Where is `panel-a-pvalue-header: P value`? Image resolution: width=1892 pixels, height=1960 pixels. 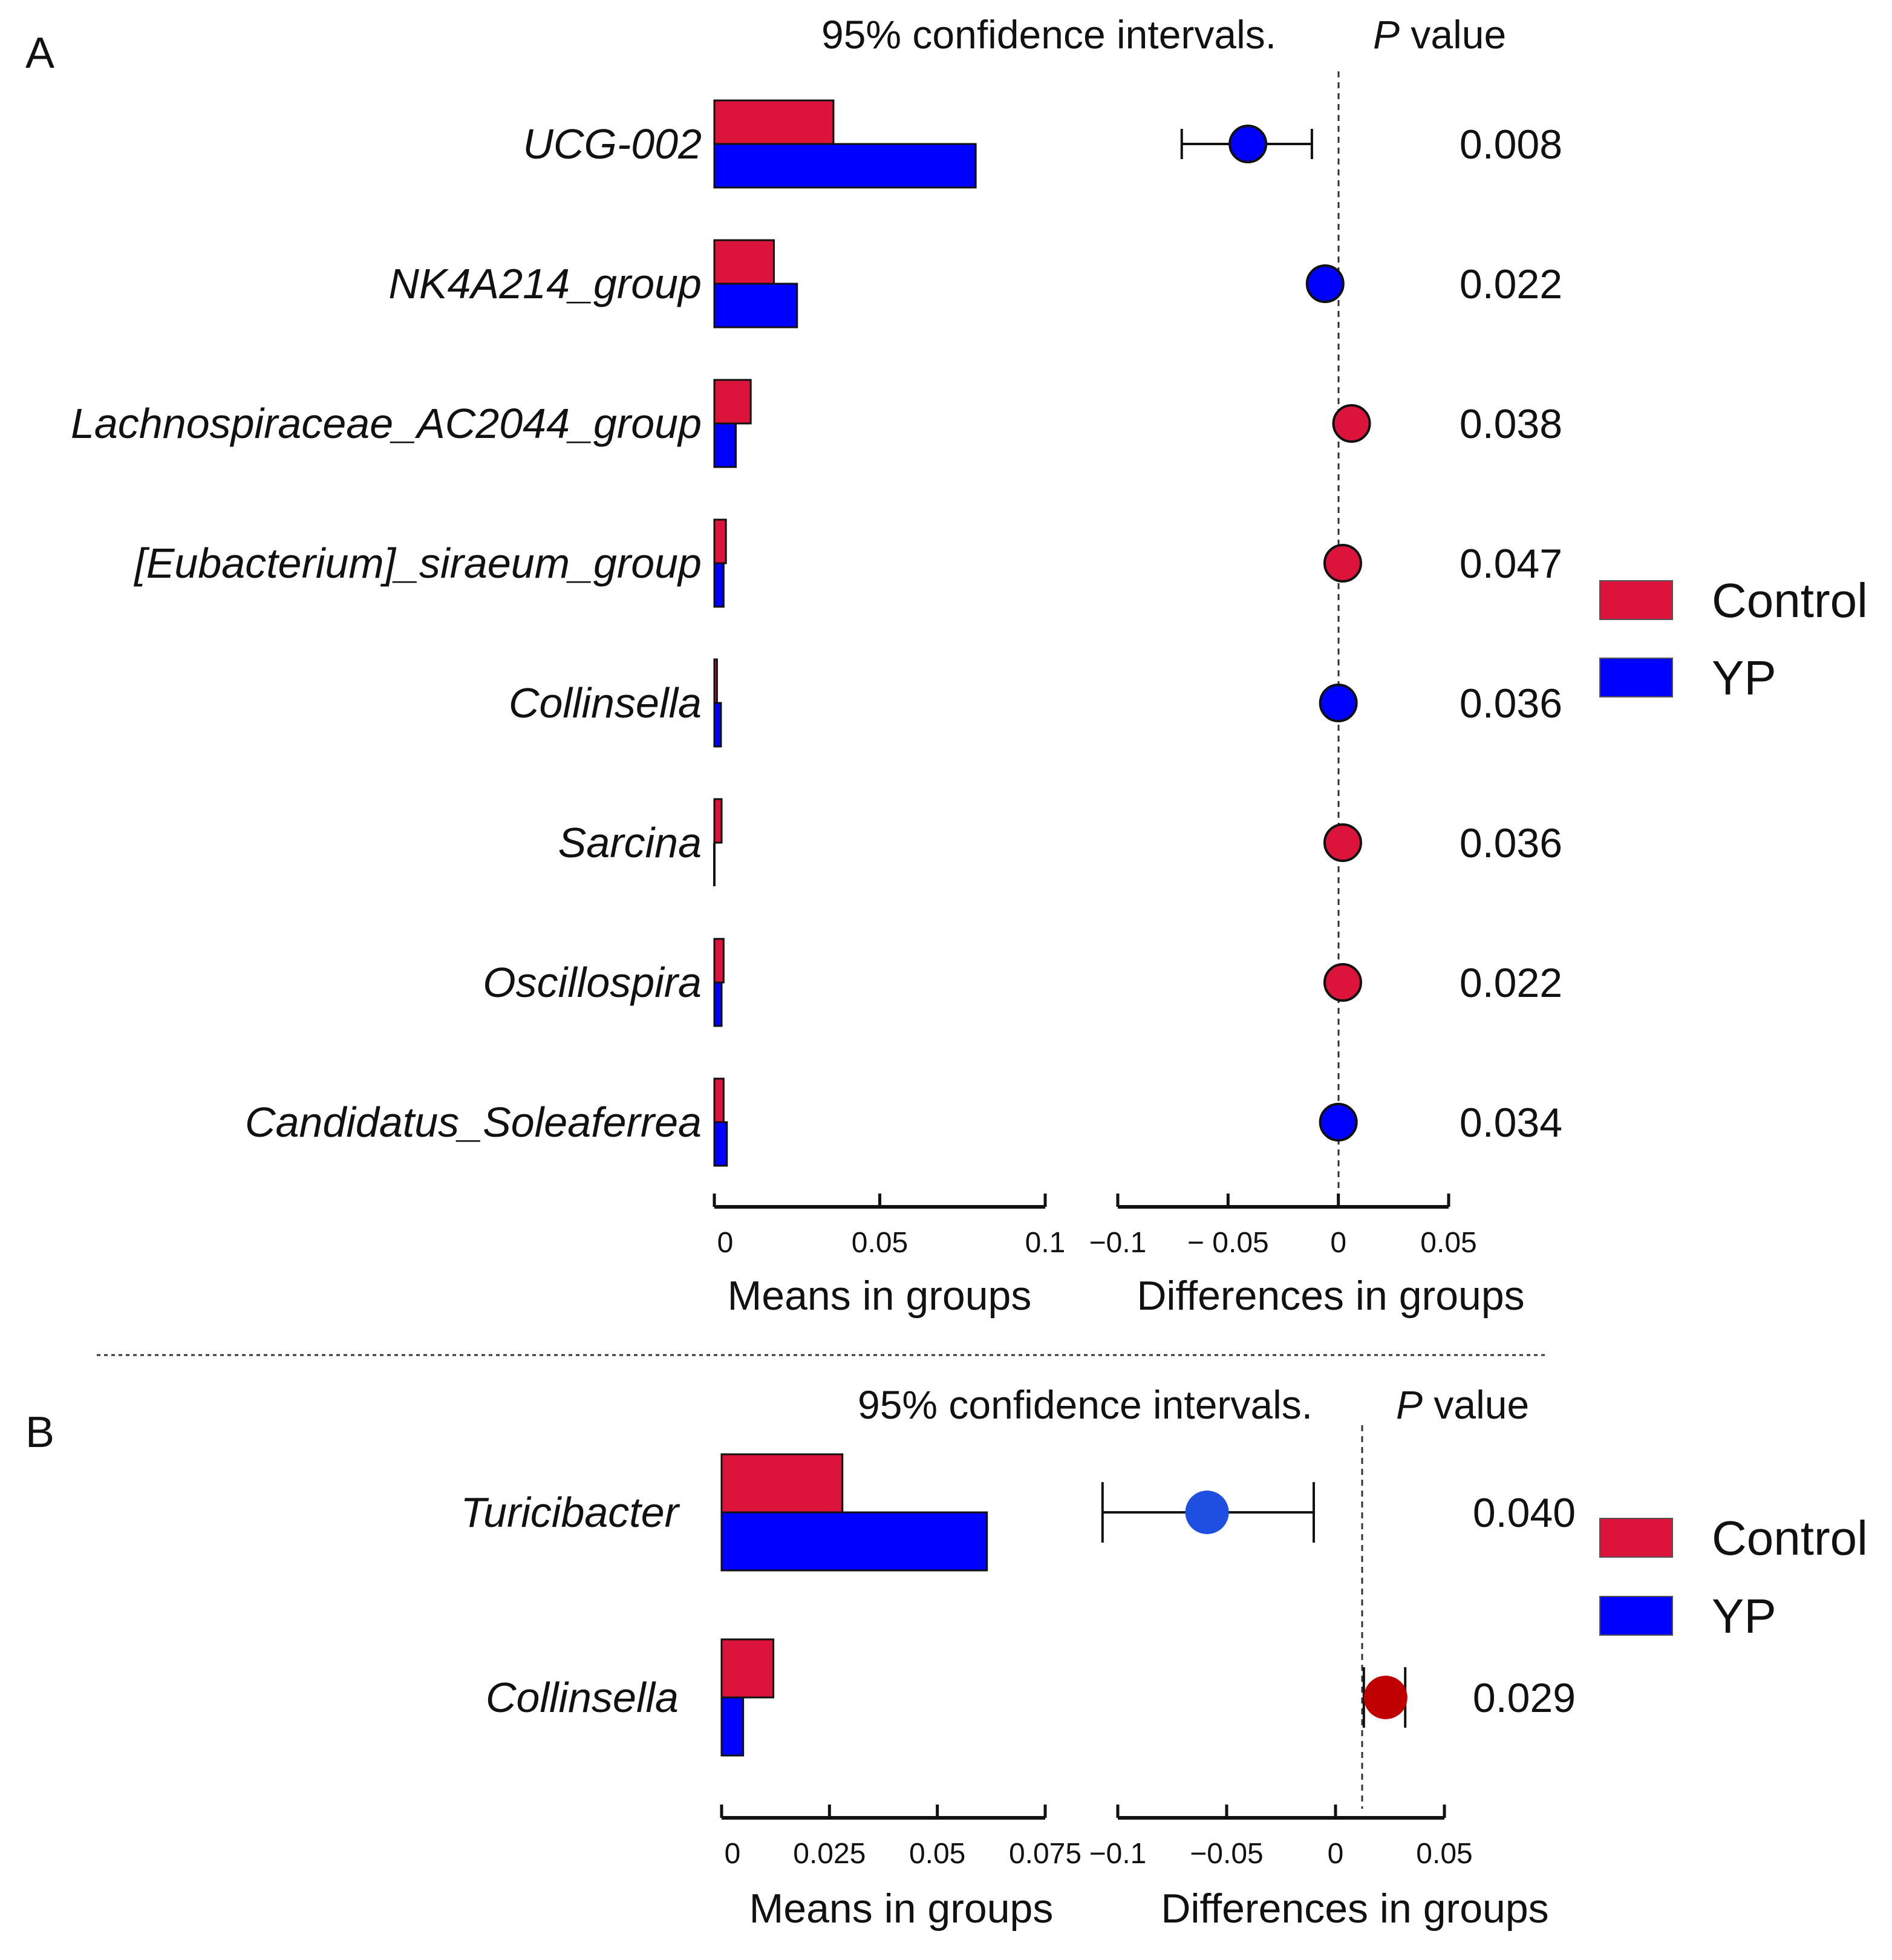 panel-a-pvalue-header: P value is located at coordinates (1439, 34).